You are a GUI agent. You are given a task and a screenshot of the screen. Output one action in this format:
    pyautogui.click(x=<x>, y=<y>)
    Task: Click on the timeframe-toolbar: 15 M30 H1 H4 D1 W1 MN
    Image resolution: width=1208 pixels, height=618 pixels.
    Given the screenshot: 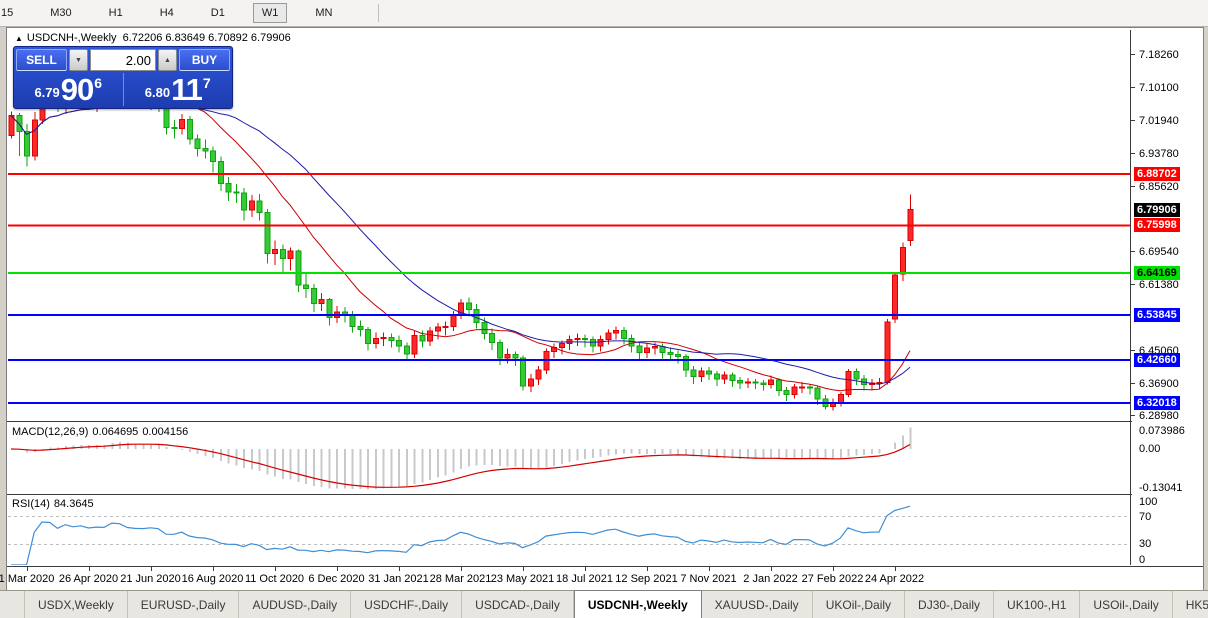 What is the action you would take?
    pyautogui.click(x=604, y=13)
    